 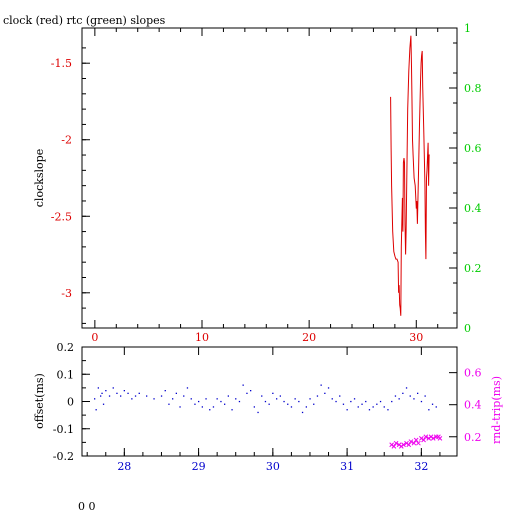 What do you see at coordinates (66, 347) in the screenshot?
I see `bottom-ytick-label: 0.2` at bounding box center [66, 347].